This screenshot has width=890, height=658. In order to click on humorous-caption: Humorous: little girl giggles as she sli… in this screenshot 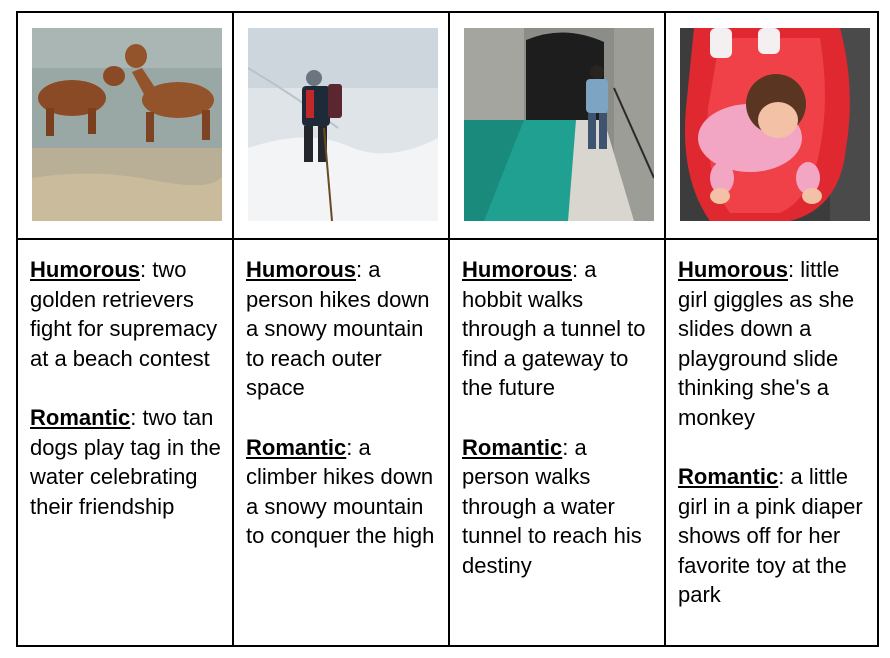, I will do `click(772, 343)`.